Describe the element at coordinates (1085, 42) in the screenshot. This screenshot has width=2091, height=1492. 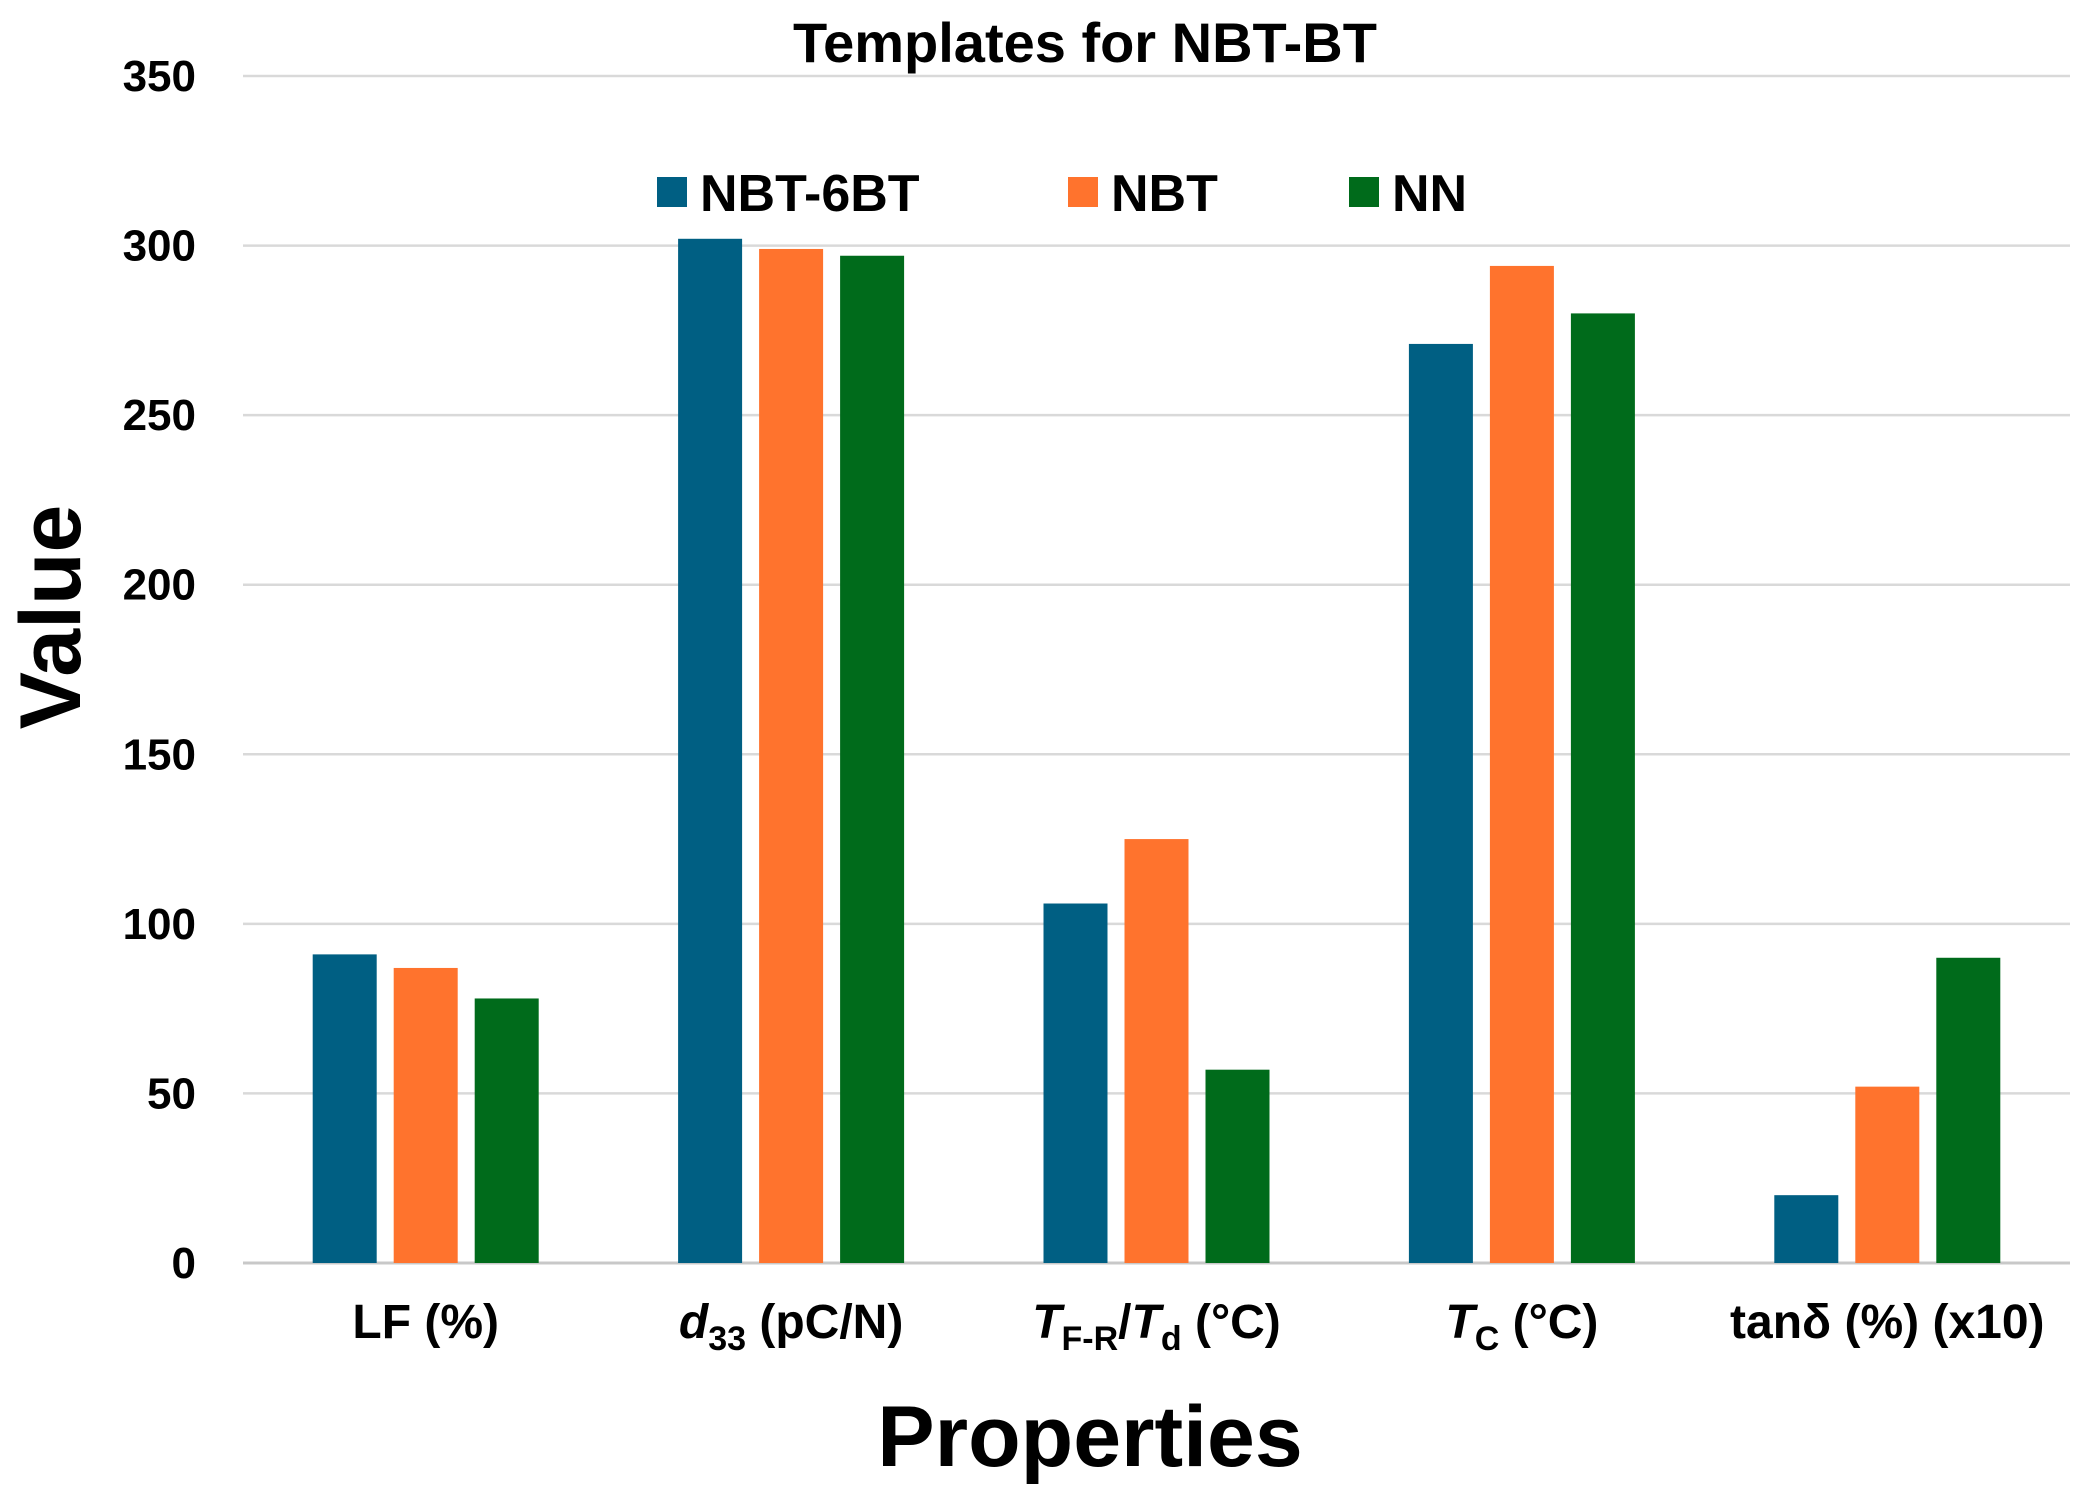
I see `chart-title: Templates for NBT-BT` at that location.